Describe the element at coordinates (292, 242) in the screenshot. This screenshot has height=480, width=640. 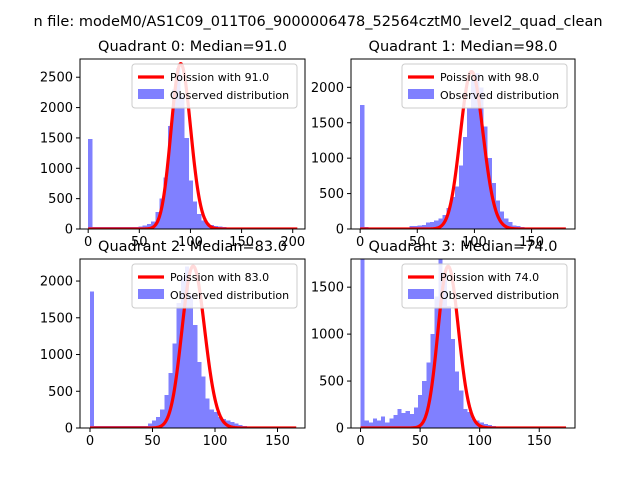
I see `x-tick-label: 200` at that location.